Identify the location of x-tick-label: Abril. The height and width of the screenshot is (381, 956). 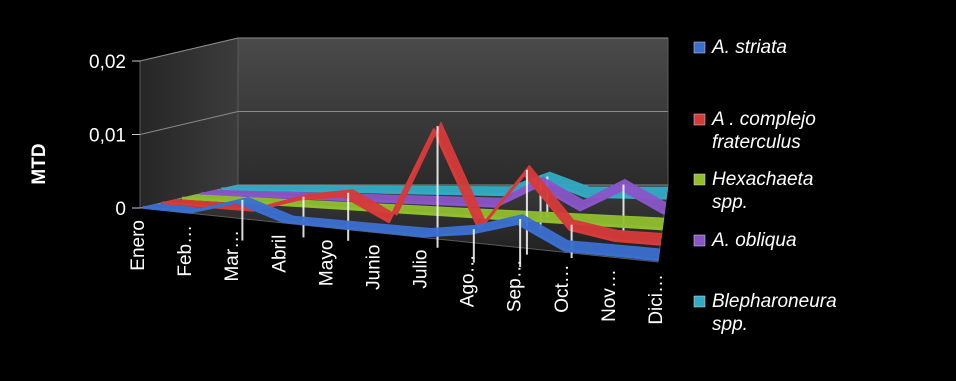
(279, 254).